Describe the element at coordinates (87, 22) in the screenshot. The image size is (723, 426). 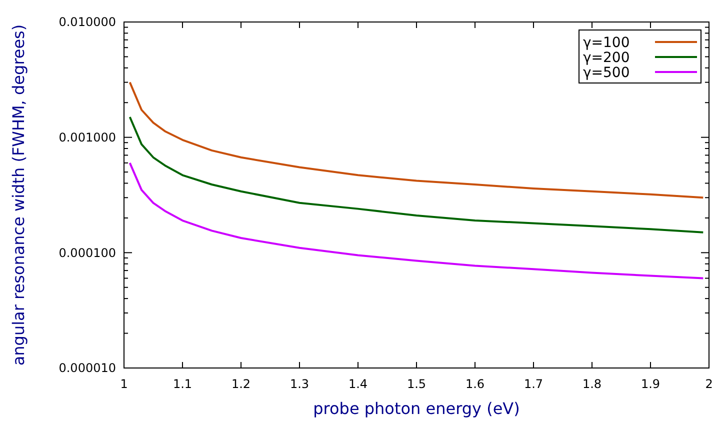
I see `y-tick-label: 0.010000` at that location.